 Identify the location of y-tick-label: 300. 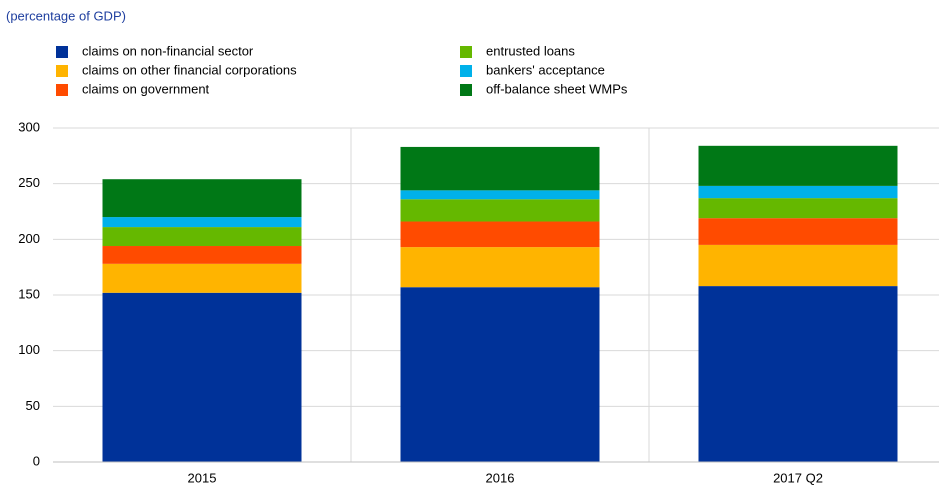
(29, 126).